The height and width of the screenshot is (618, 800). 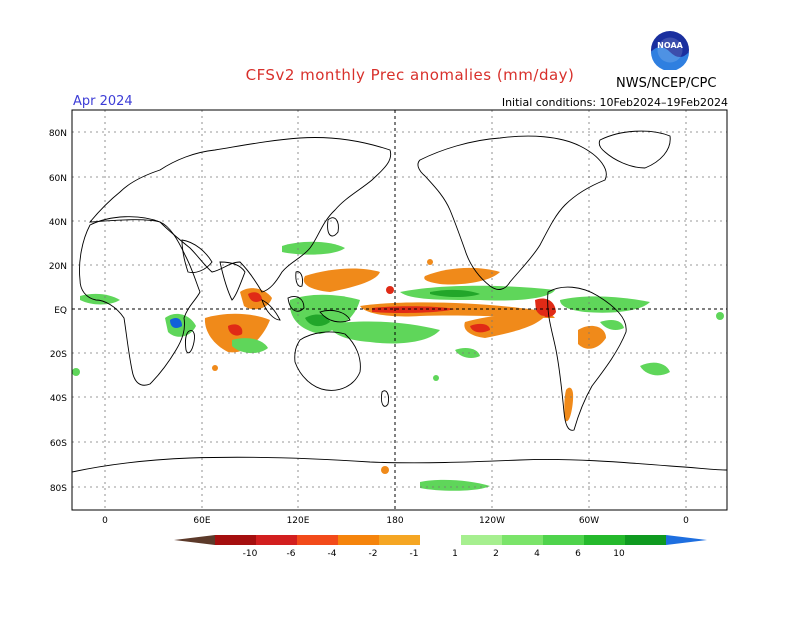 I want to click on wet-anomaly-west-africa, so click(x=100, y=299).